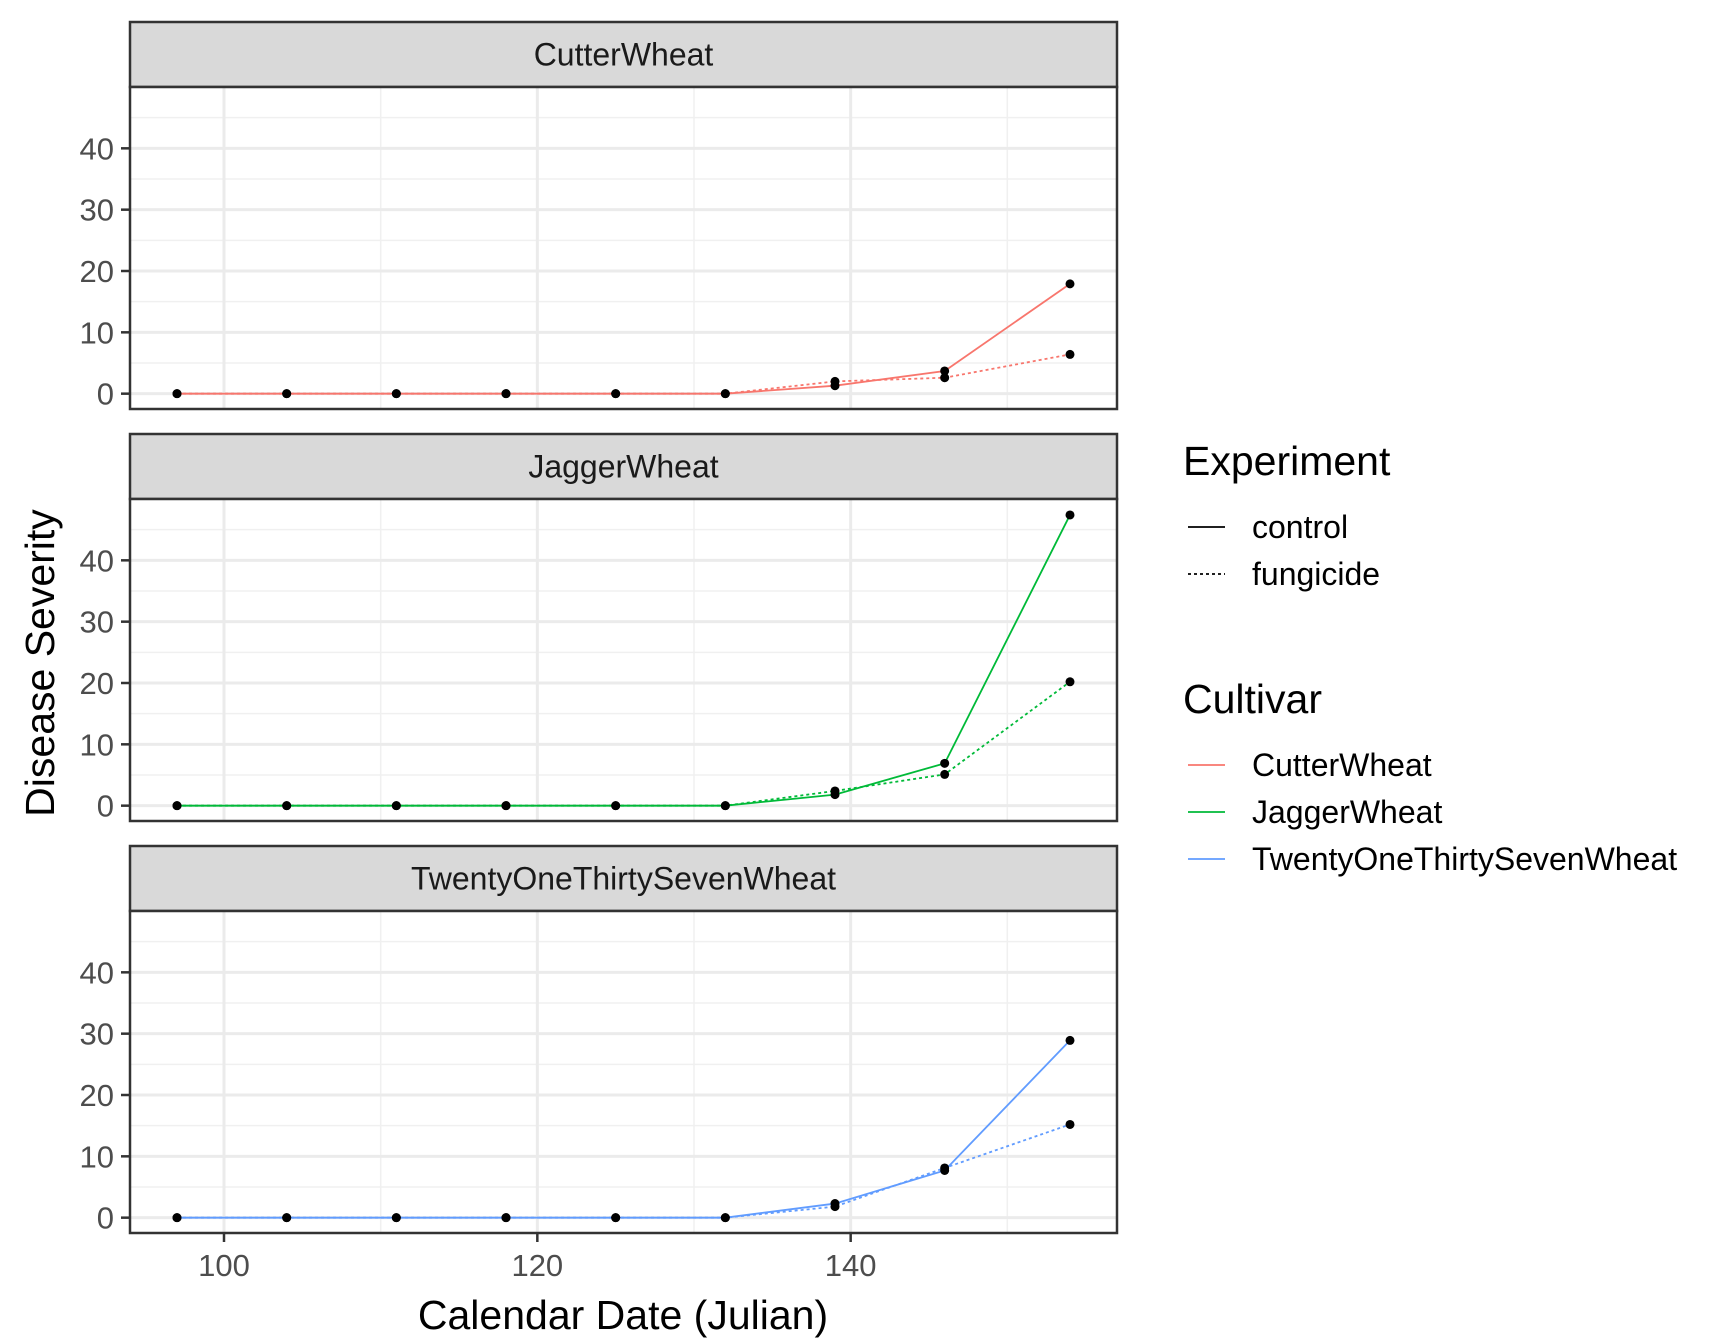 This screenshot has width=1728, height=1344. Describe the element at coordinates (1300, 527) in the screenshot. I see `legend-item-label: control` at that location.